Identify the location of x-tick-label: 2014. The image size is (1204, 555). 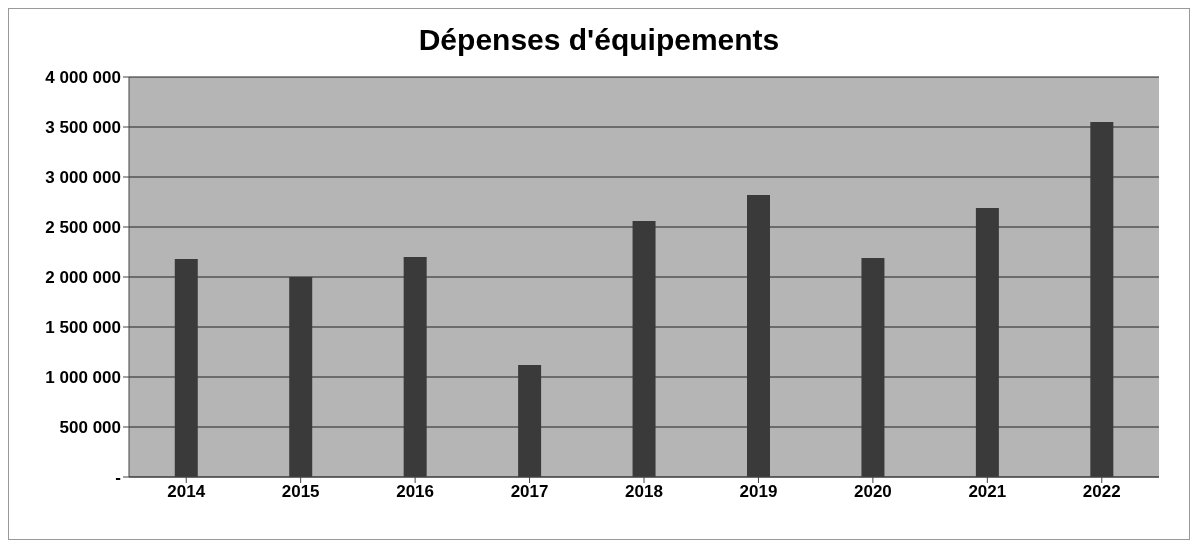
(186, 492).